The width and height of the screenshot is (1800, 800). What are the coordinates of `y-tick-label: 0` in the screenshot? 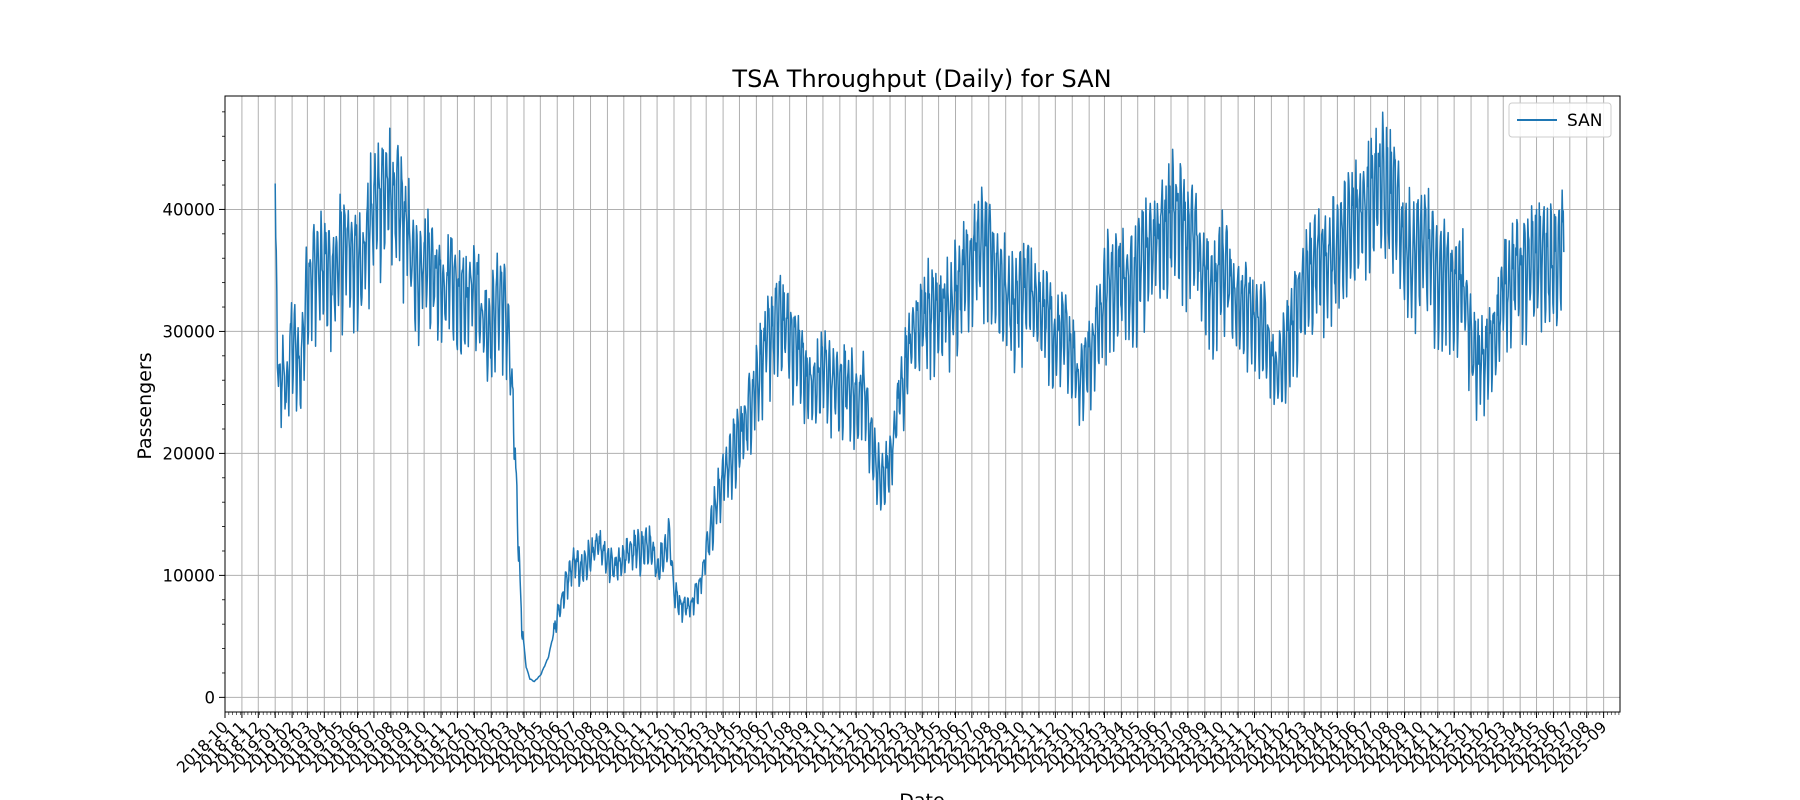 It's located at (210, 697).